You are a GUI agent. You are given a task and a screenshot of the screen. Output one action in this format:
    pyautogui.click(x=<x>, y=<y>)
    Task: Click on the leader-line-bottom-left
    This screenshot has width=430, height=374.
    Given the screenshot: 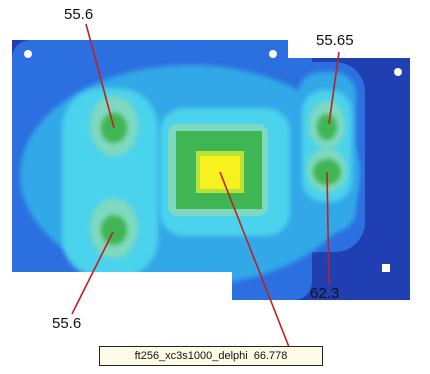 What is the action you would take?
    pyautogui.click(x=92, y=273)
    